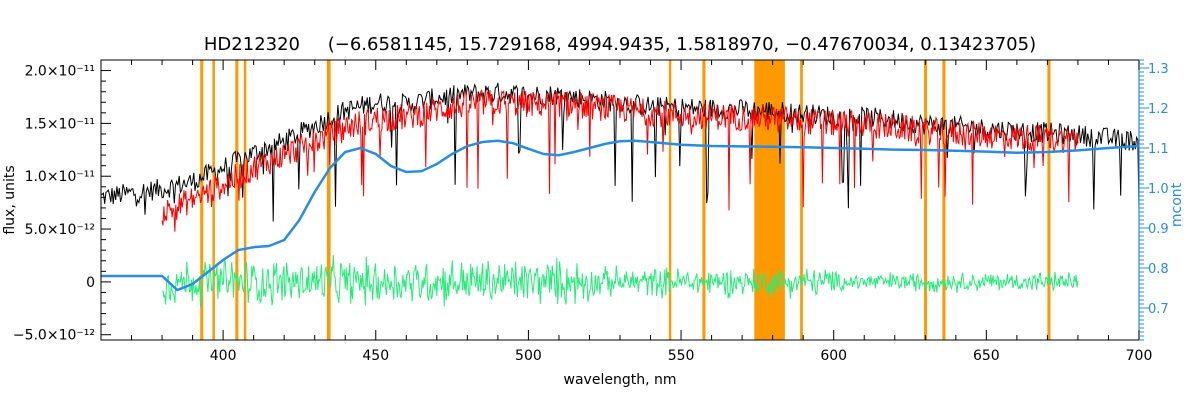  What do you see at coordinates (681, 356) in the screenshot?
I see `x-tick-label: 550` at bounding box center [681, 356].